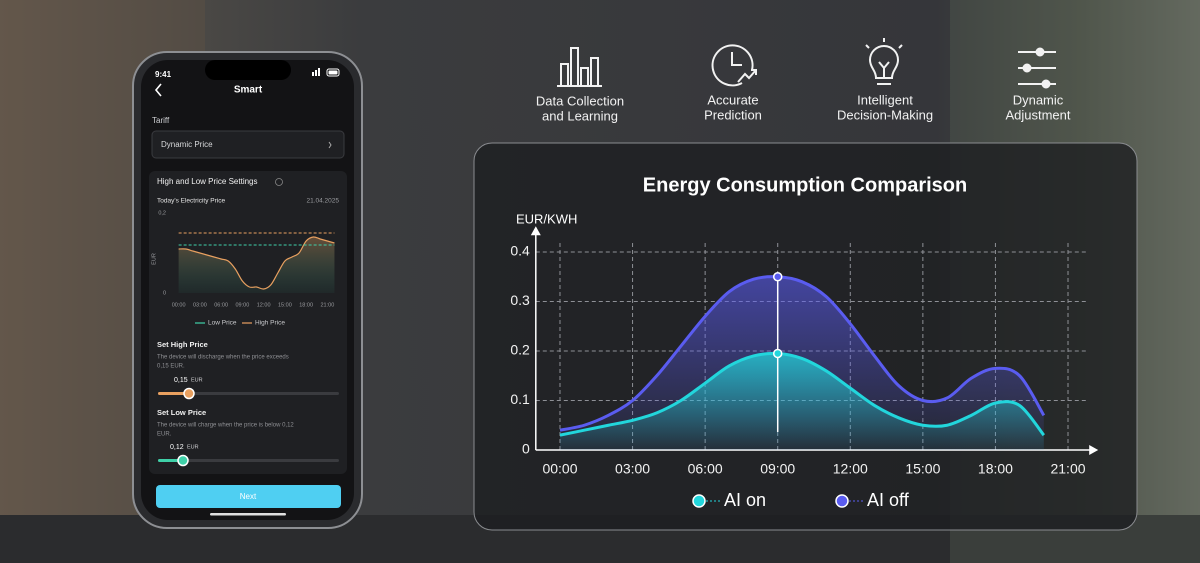  I want to click on low-unit: EUR, so click(193, 447).